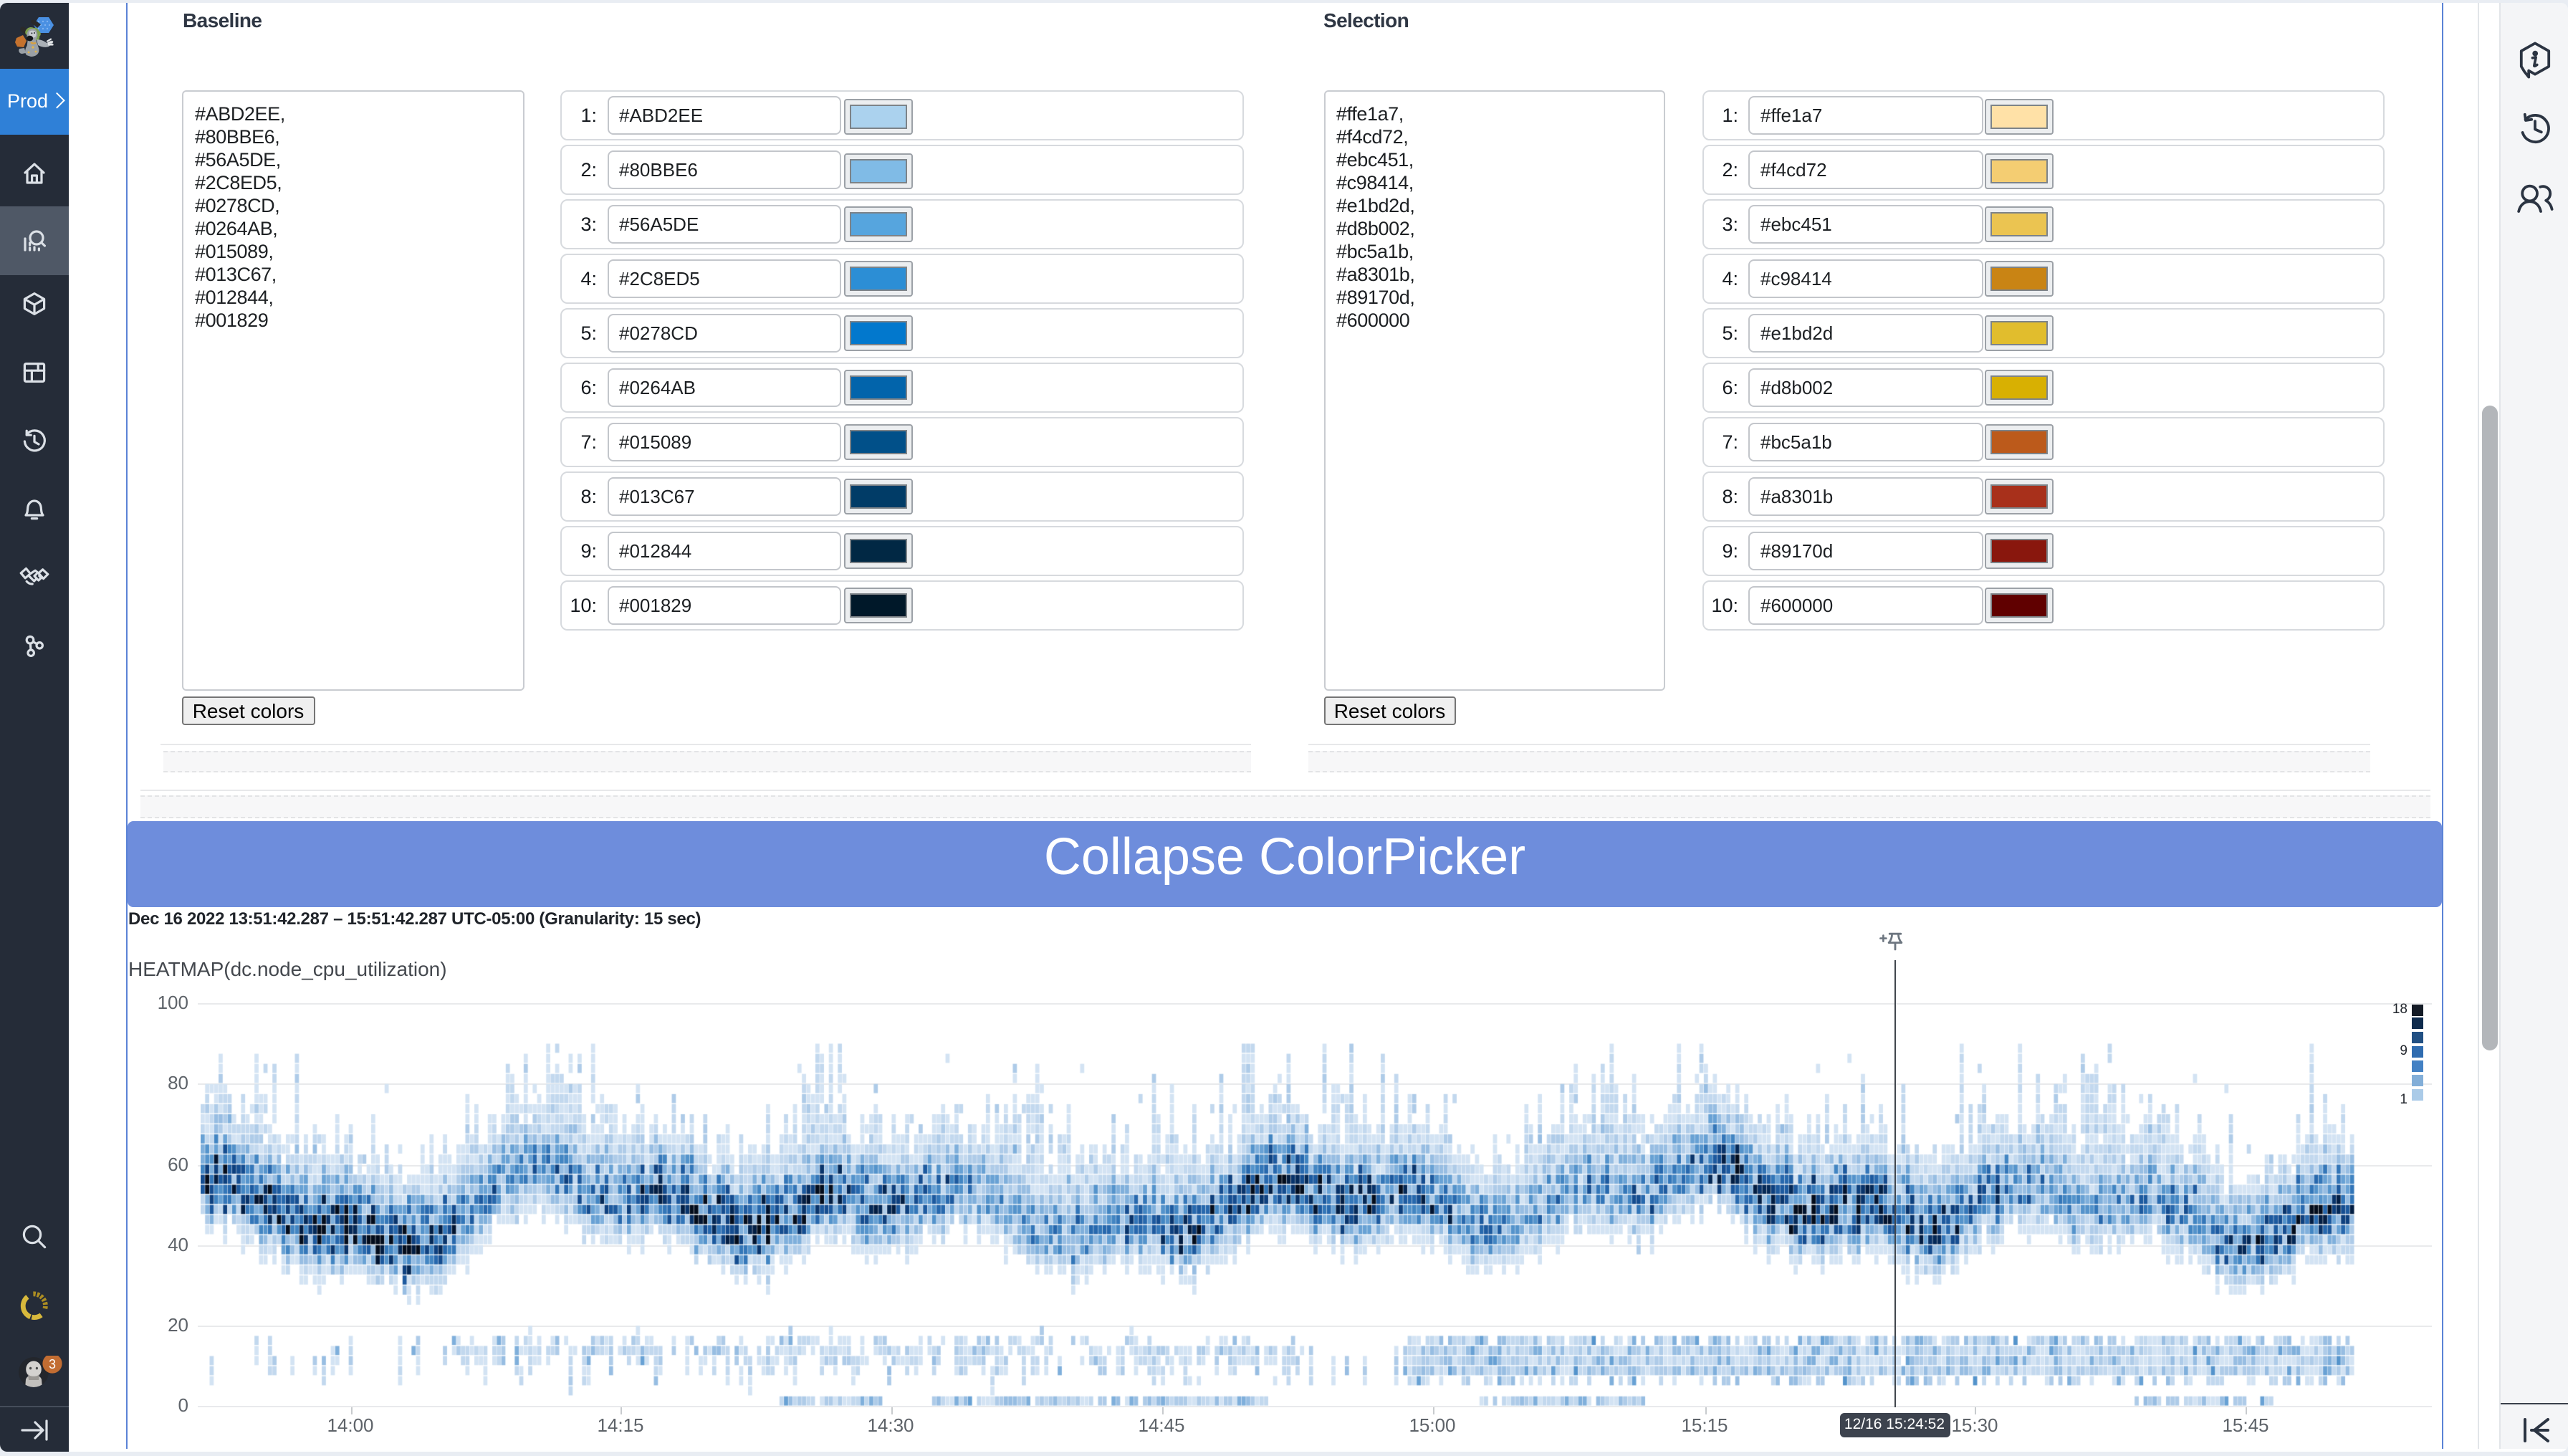 Image resolution: width=2568 pixels, height=1456 pixels. Describe the element at coordinates (52, 1364) in the screenshot. I see `svg-text: 3` at that location.